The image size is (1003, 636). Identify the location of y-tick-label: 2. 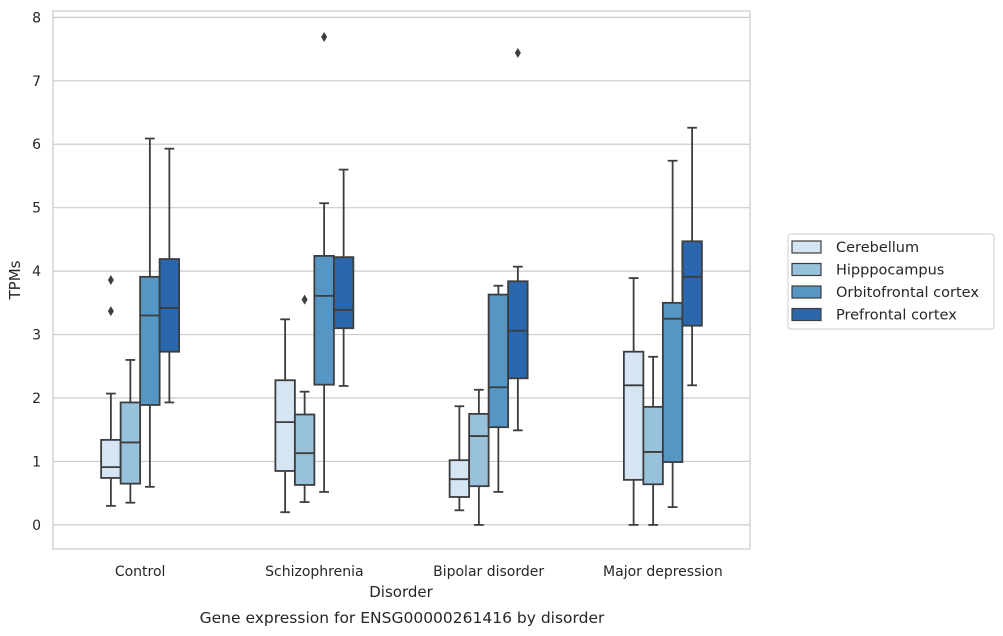
(36, 399).